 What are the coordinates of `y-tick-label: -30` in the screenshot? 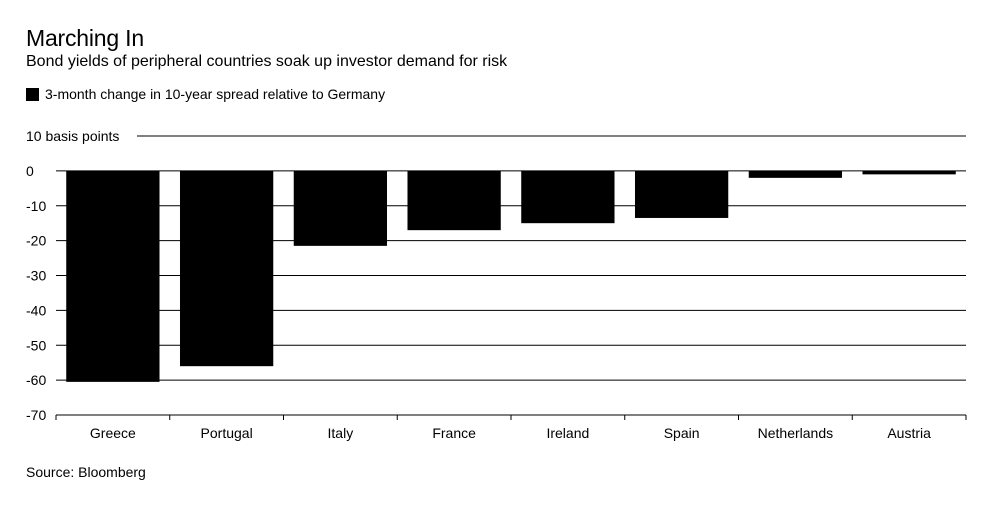 It's located at (36, 276).